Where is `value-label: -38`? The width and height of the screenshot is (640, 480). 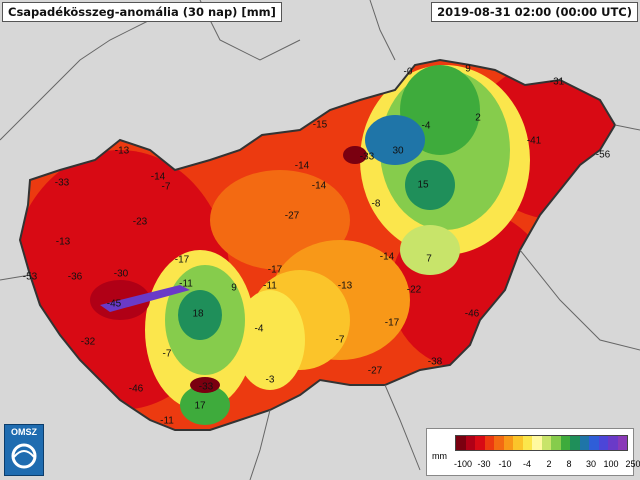 value-label: -38 is located at coordinates (435, 362).